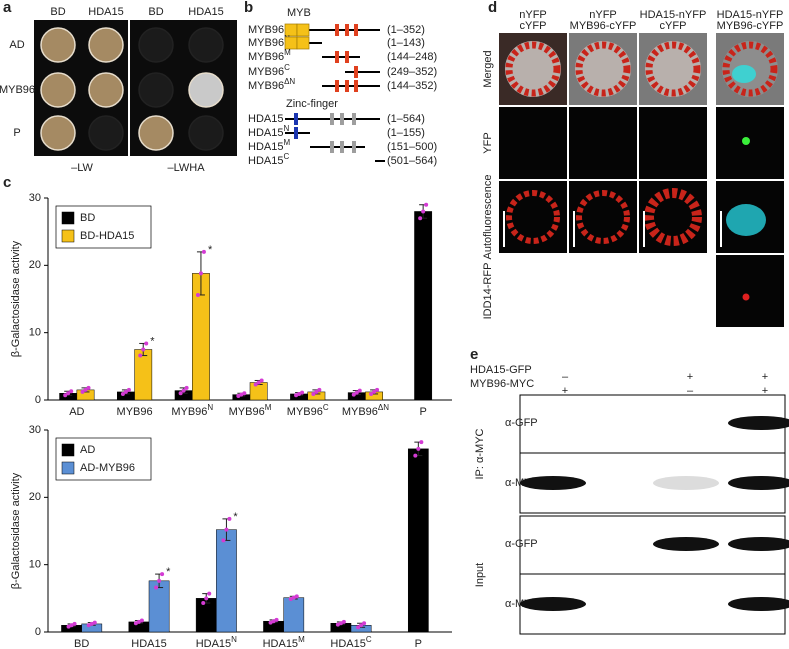 This screenshot has width=789, height=649. Describe the element at coordinates (406, 119) in the screenshot. I see `construct-range: (1–564)` at that location.